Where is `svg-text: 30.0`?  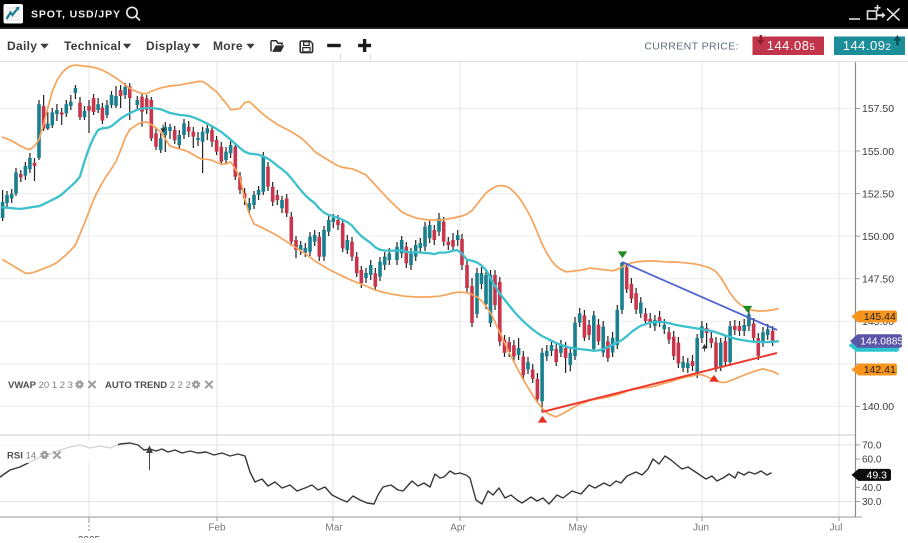 svg-text: 30.0 is located at coordinates (872, 502).